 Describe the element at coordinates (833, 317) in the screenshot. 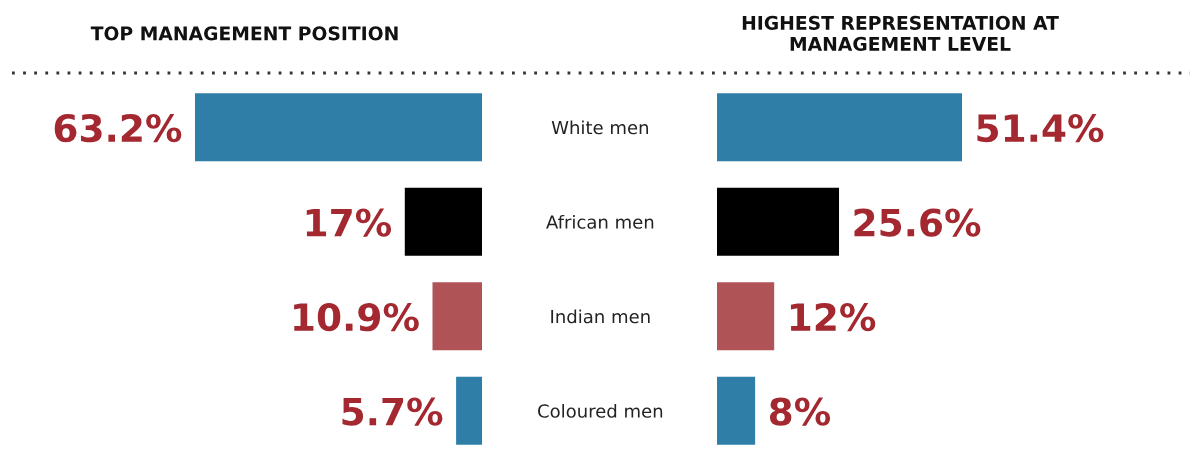

I see `data-label: 12%` at that location.